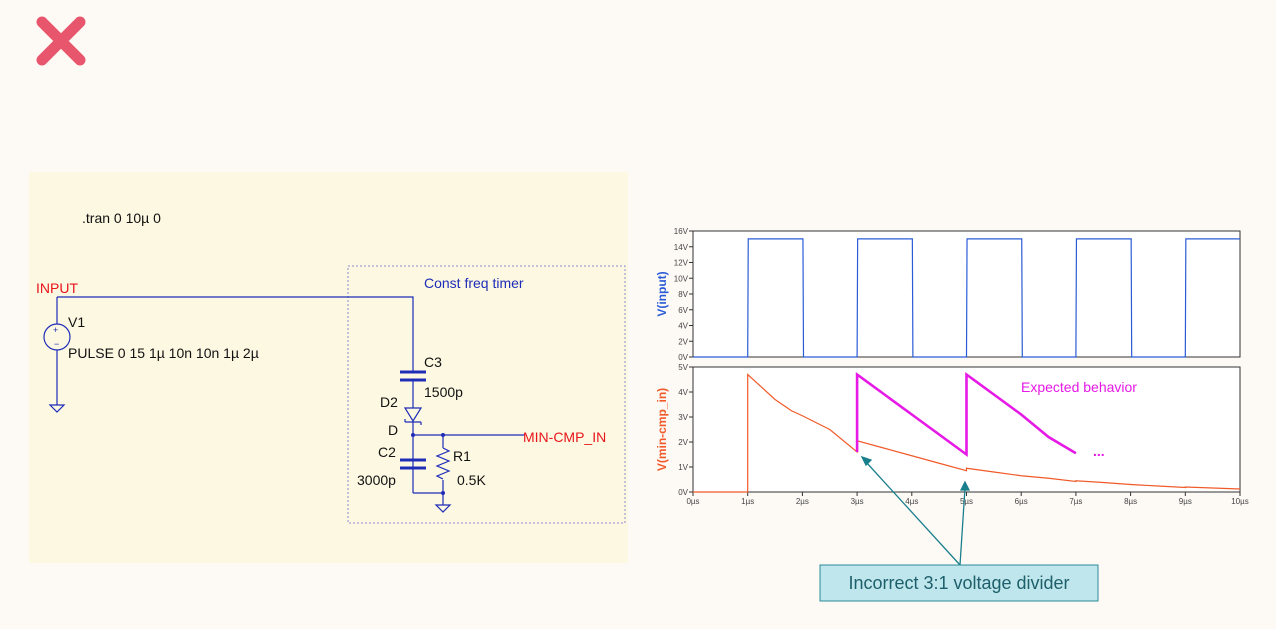 This screenshot has width=1276, height=629. Describe the element at coordinates (747, 501) in the screenshot. I see `x-tick-label: 1µs` at that location.